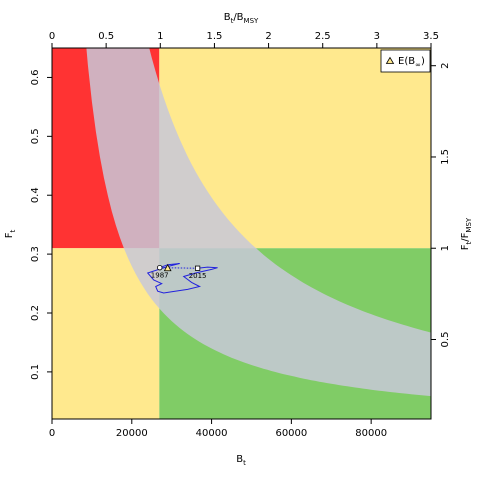 This screenshot has width=480, height=480. What do you see at coordinates (466, 233) in the screenshot?
I see `y-axis-right-title: Ft/FMSY` at bounding box center [466, 233].